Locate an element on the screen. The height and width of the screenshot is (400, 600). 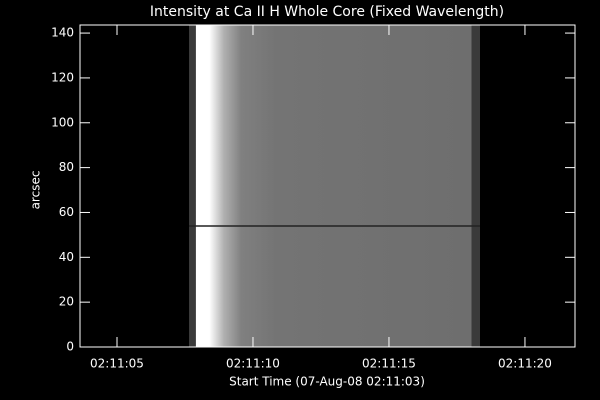
x-tick-label: 02:11:15 is located at coordinates (389, 364).